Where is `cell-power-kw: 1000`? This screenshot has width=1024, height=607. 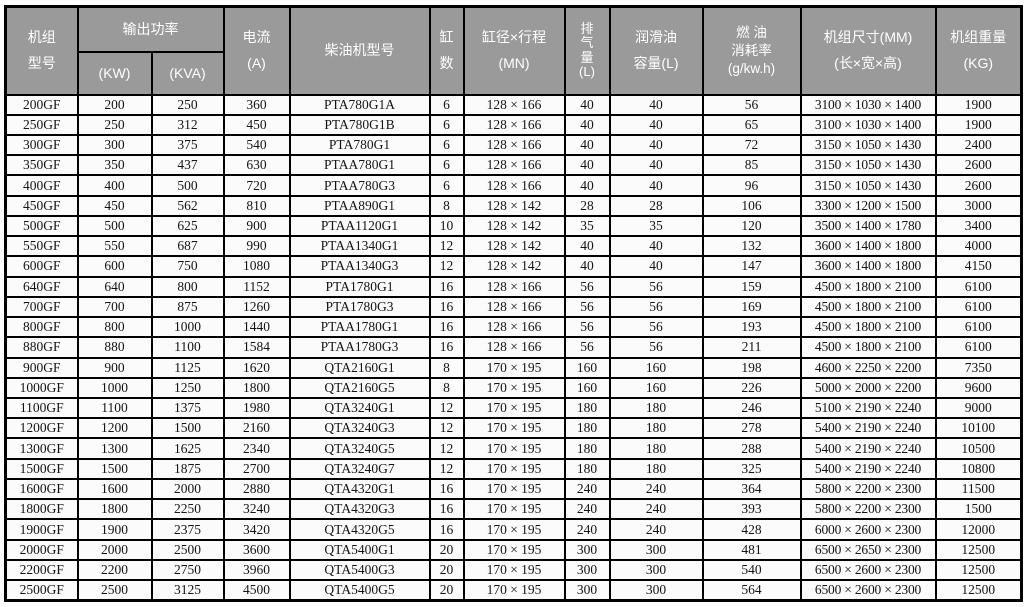
cell-power-kw: 1000 is located at coordinates (114, 388).